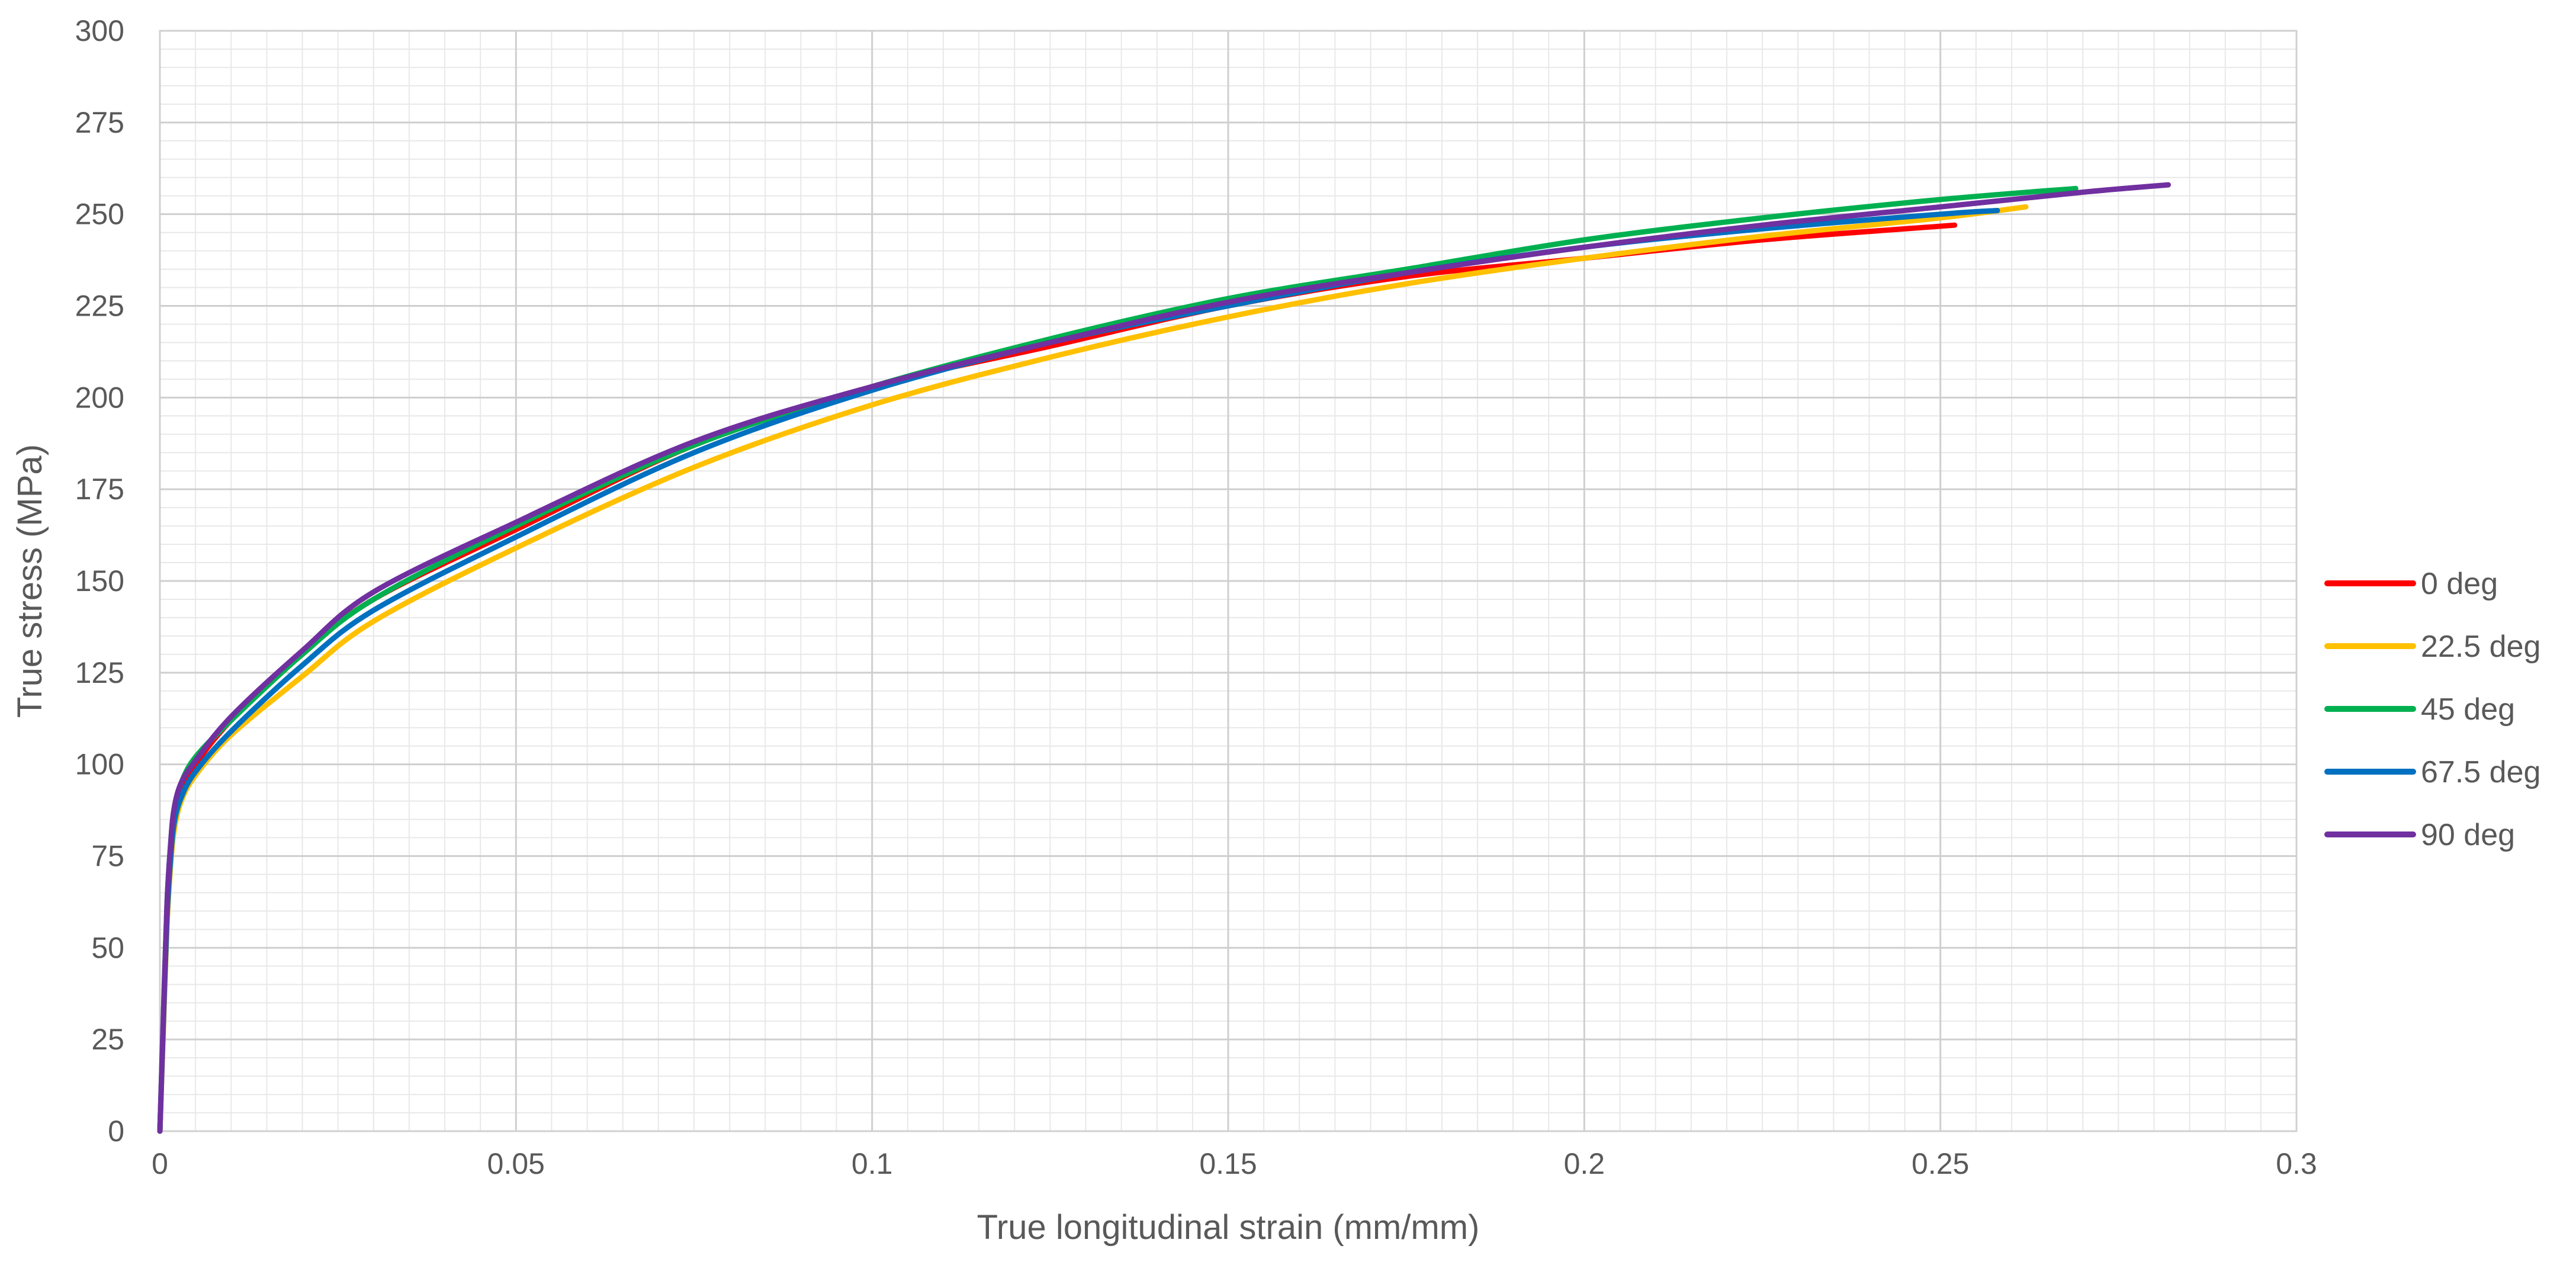 The image size is (2576, 1265). I want to click on y-axis-tick-labels: 0 25 50 75 100 125 150 175 200 225 250 275 300, so click(99, 581).